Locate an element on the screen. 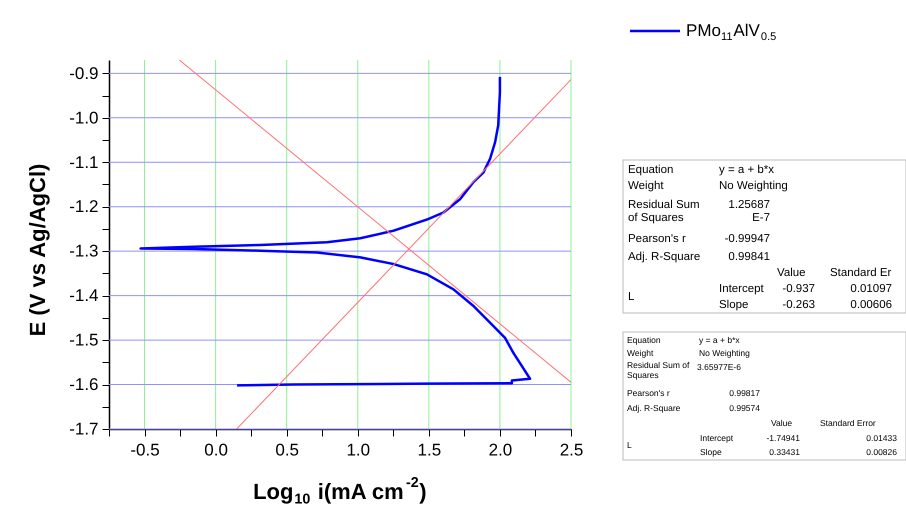  y-tick-label: -1.4 is located at coordinates (83, 296).